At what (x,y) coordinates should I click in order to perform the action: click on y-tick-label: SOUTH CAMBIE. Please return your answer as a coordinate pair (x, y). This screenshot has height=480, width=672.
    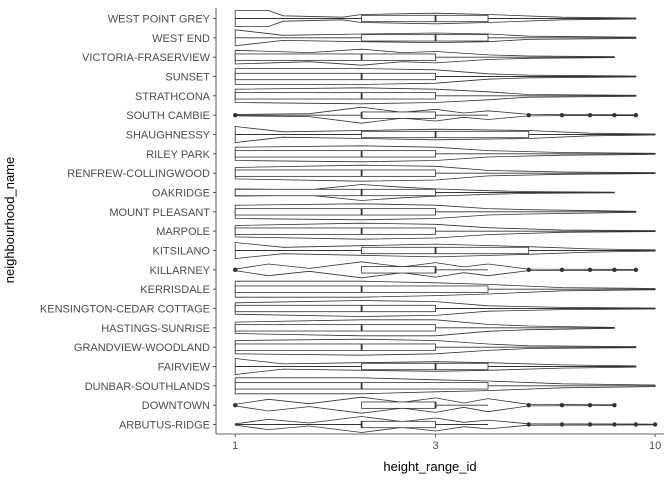
    Looking at the image, I should click on (168, 116).